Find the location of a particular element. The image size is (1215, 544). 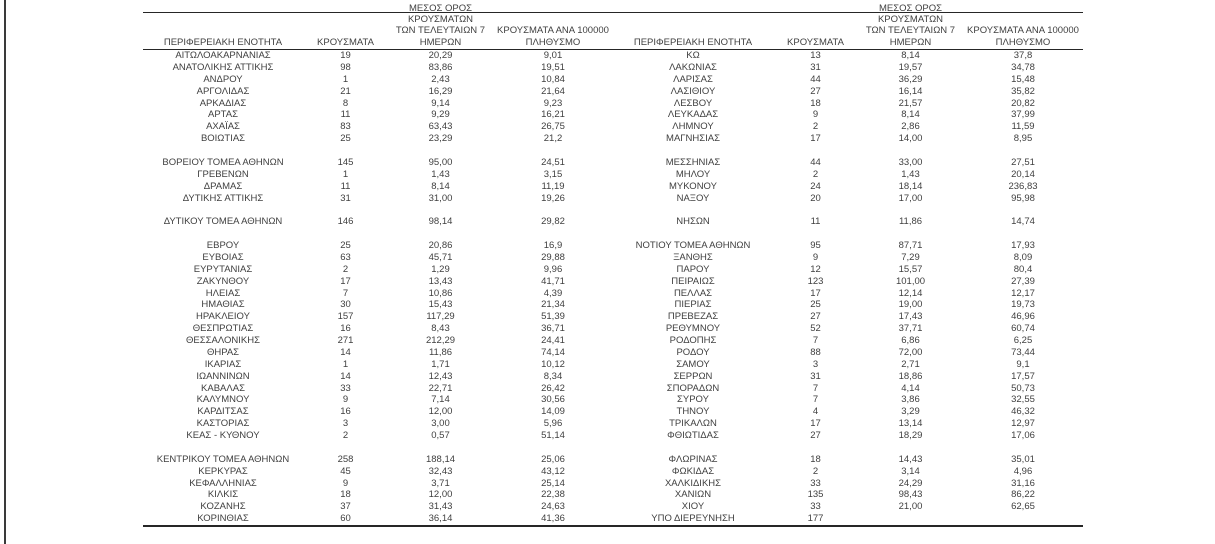

region-cell: ΘΕΣΣΑΛΟΝΙΚΗΣ is located at coordinates (223, 340).